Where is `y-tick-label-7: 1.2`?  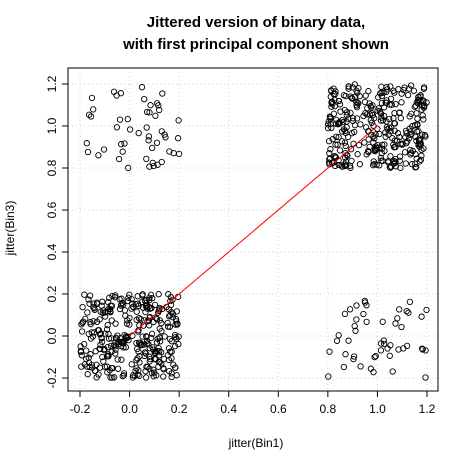 y-tick-label-7: 1.2 is located at coordinates (52, 83).